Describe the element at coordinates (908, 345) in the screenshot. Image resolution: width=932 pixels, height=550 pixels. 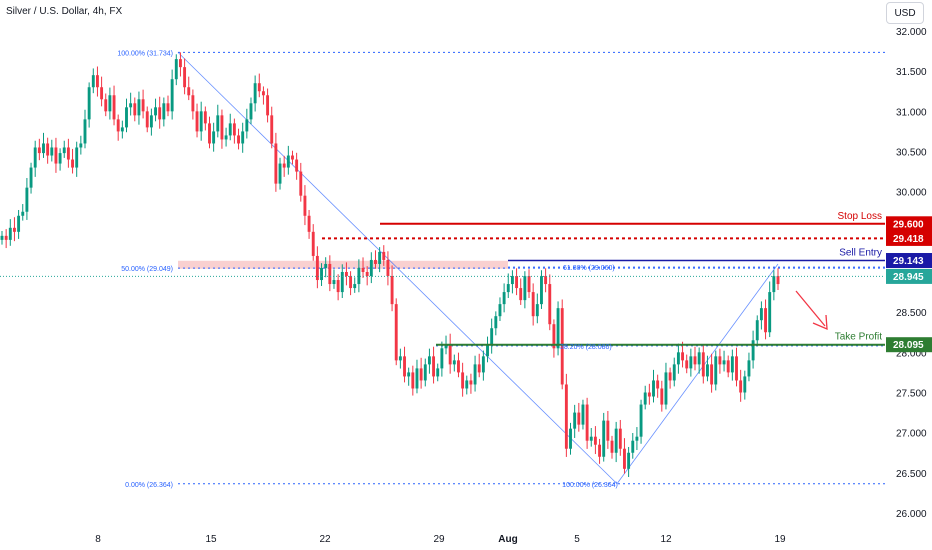
I see `take-profit-price: 28.095` at that location.